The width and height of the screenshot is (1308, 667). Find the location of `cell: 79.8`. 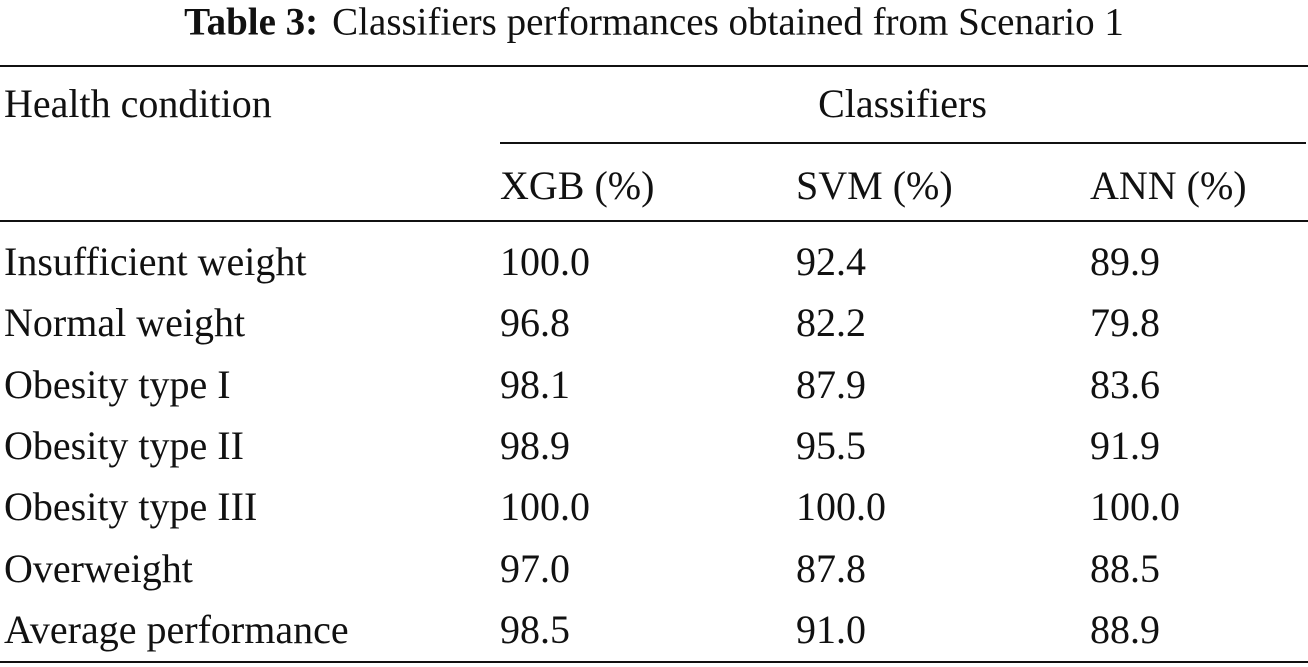

cell: 79.8 is located at coordinates (1125, 323).